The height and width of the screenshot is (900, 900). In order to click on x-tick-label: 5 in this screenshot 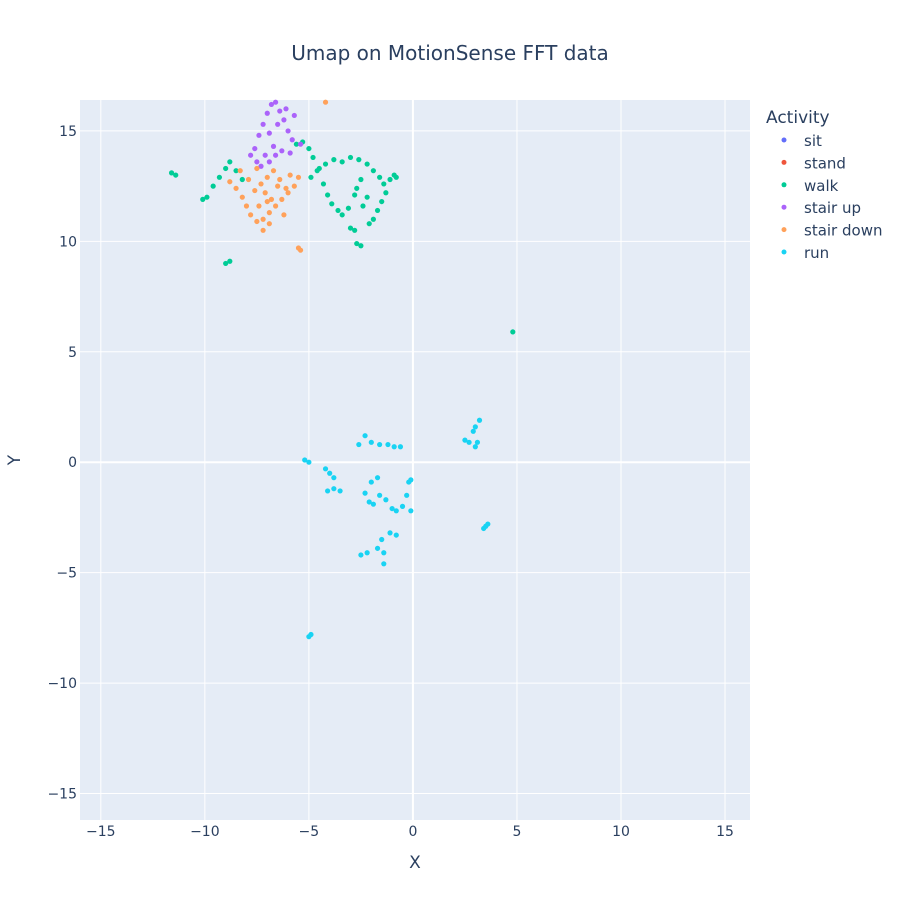, I will do `click(516, 832)`.